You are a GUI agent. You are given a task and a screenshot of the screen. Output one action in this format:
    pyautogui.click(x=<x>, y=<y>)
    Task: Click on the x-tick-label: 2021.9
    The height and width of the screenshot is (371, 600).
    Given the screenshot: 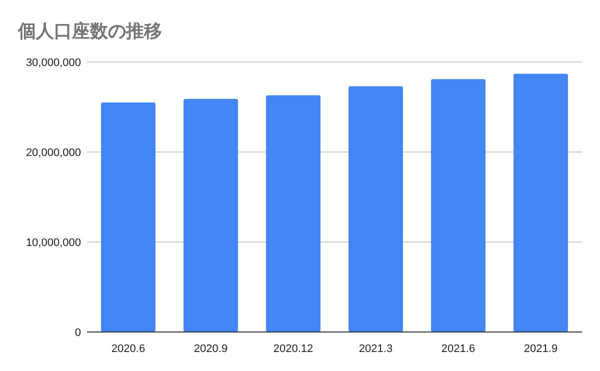 What is the action you would take?
    pyautogui.click(x=541, y=349)
    